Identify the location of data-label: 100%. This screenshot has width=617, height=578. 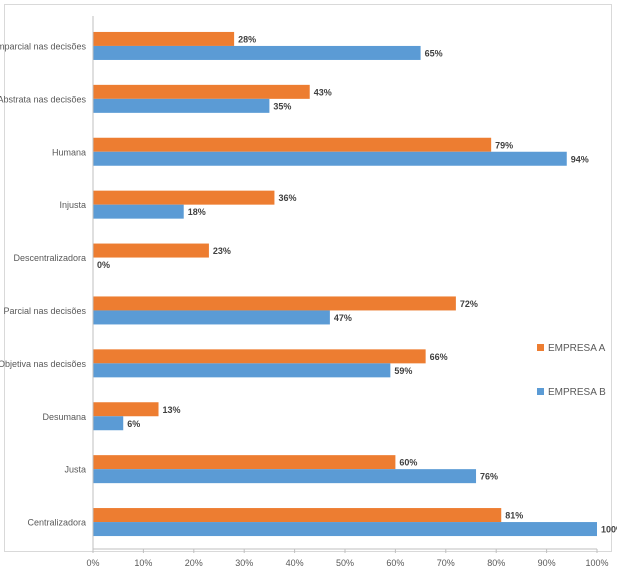
(609, 530).